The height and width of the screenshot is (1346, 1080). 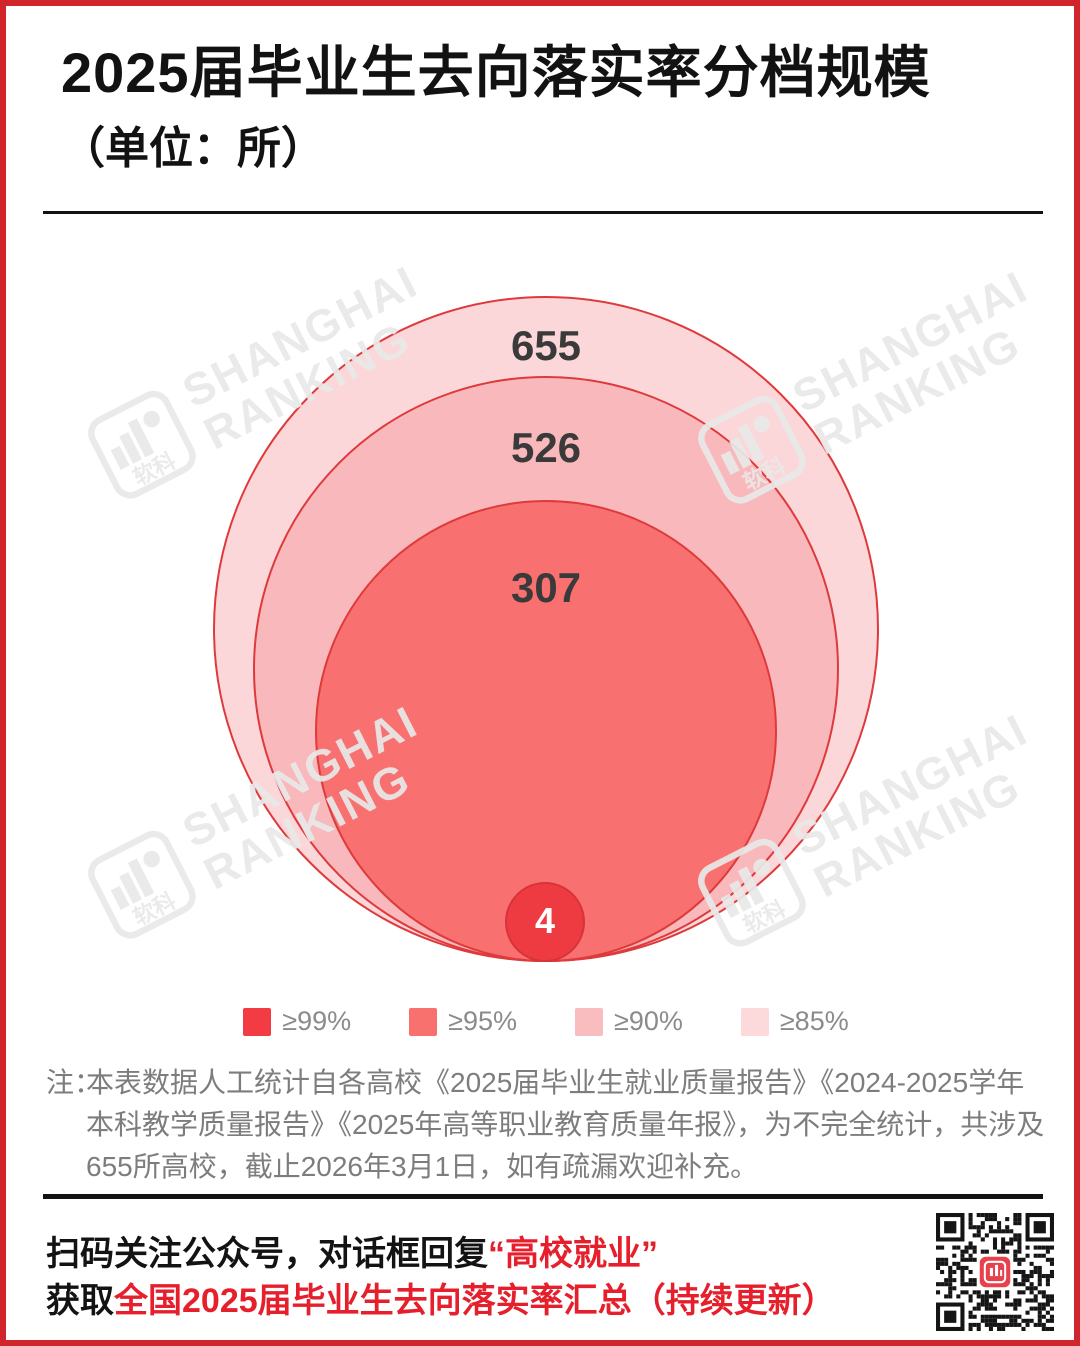 I want to click on footer-line-1: 扫码关注公众号，对话框回复“高校就业”, so click(x=352, y=1250).